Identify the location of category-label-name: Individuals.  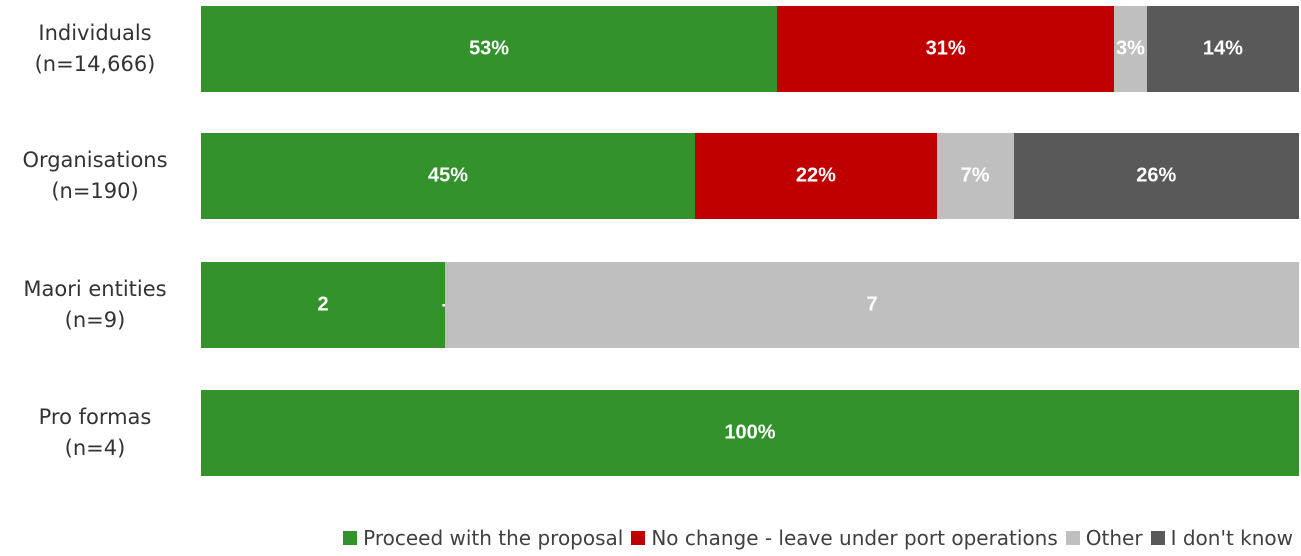
(95, 33).